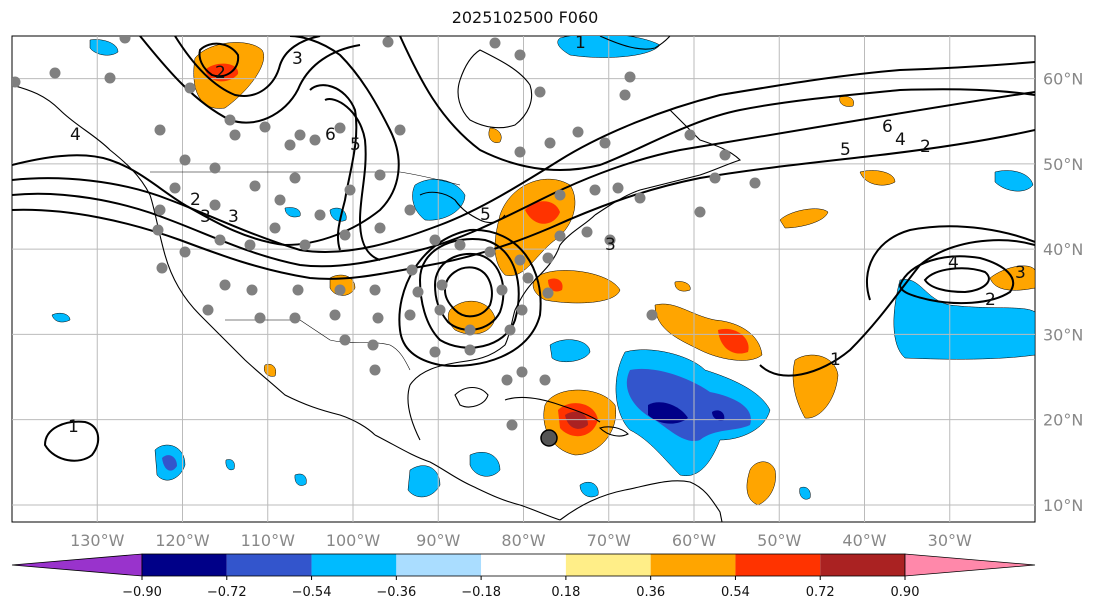 Image resolution: width=1105 pixels, height=615 pixels. What do you see at coordinates (1063, 164) in the screenshot?
I see `lat-label: 50°N` at bounding box center [1063, 164].